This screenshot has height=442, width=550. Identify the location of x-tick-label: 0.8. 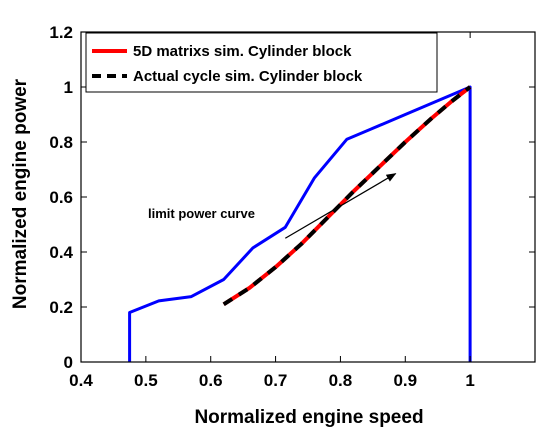
(341, 380).